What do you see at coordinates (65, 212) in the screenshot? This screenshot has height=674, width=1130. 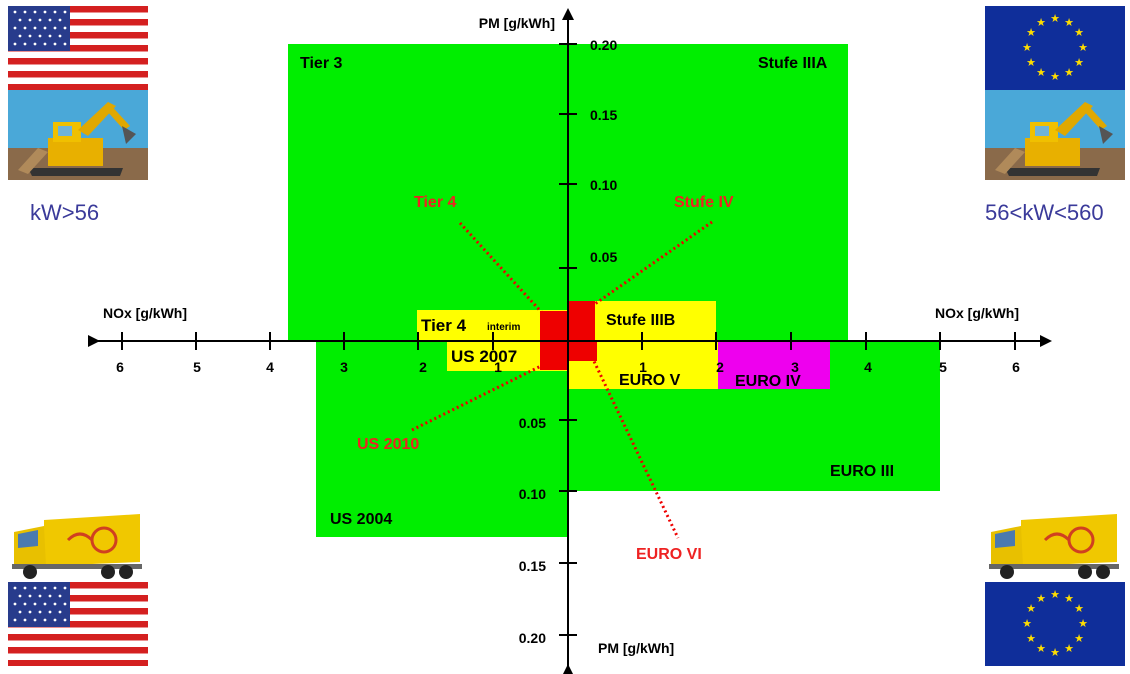 I see `caption-left: kW>56` at bounding box center [65, 212].